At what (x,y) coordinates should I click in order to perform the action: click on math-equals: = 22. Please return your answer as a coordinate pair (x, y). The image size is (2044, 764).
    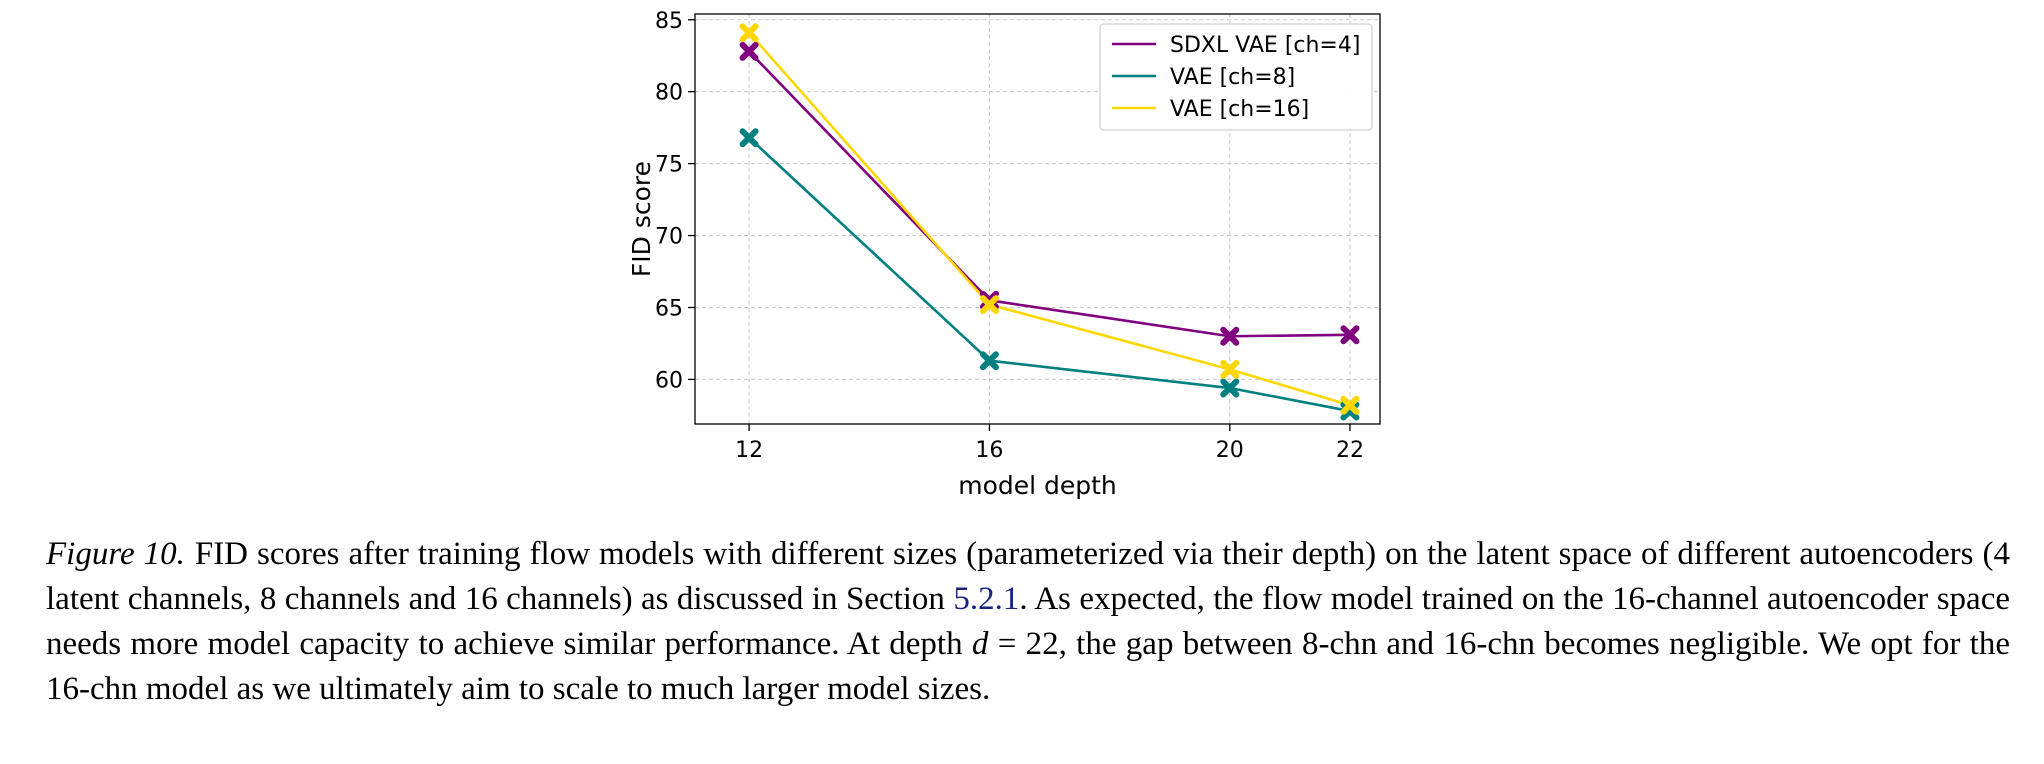
    Looking at the image, I should click on (1023, 644).